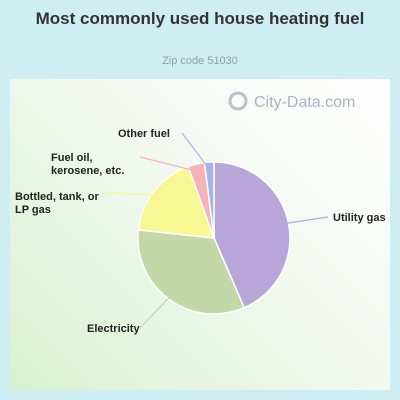 Image resolution: width=400 pixels, height=400 pixels. I want to click on watermark-text: City-Data.com, so click(304, 102).